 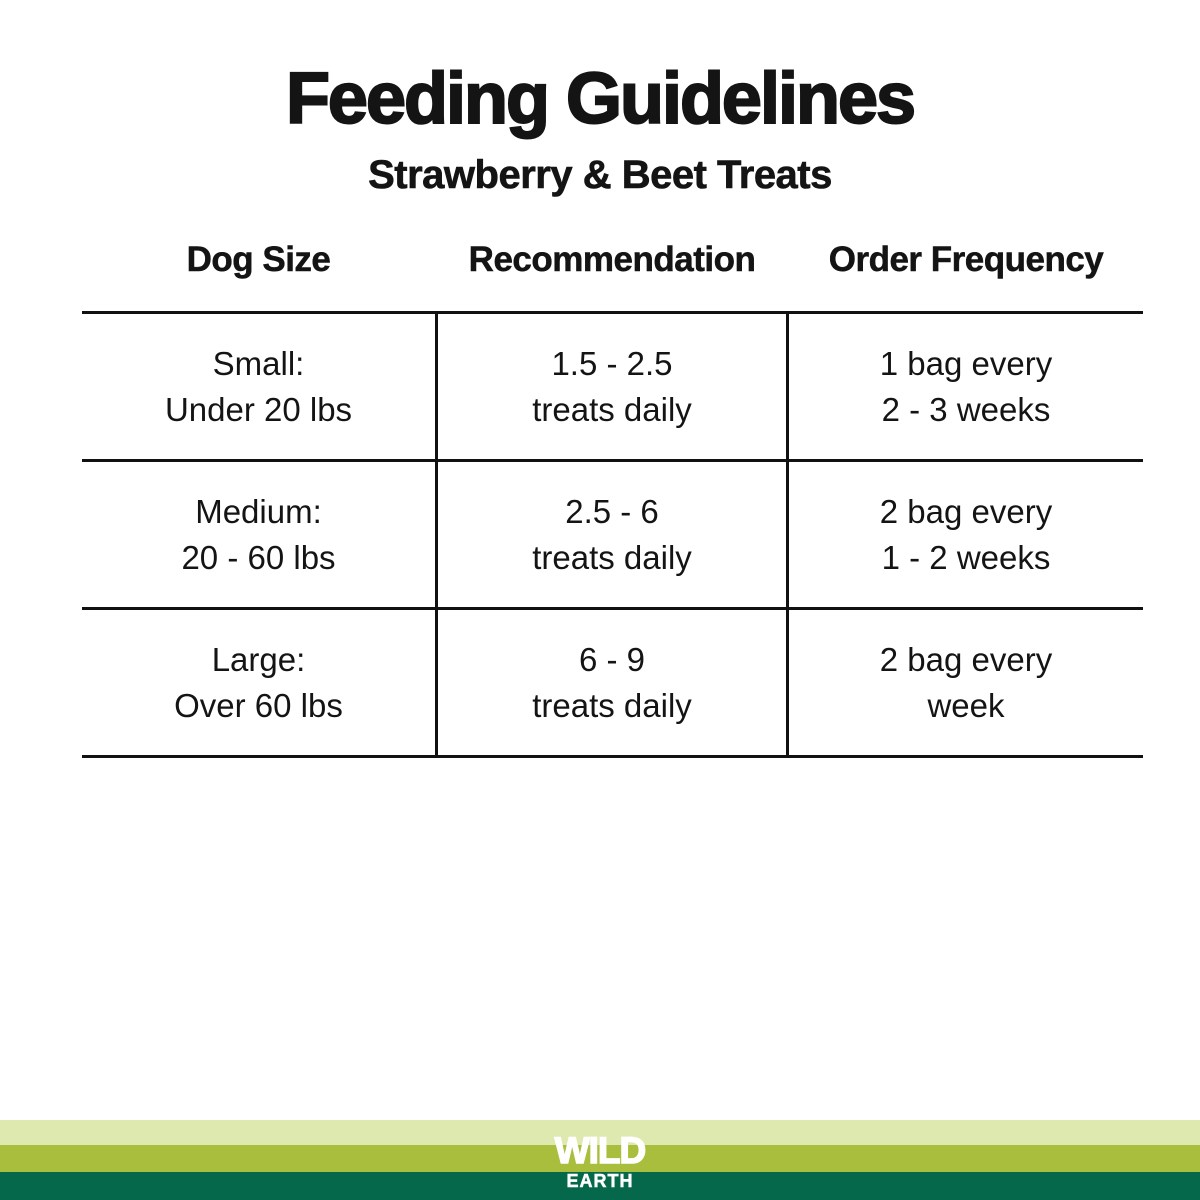 What do you see at coordinates (258, 260) in the screenshot?
I see `column-header-dog-size: Dog Size` at bounding box center [258, 260].